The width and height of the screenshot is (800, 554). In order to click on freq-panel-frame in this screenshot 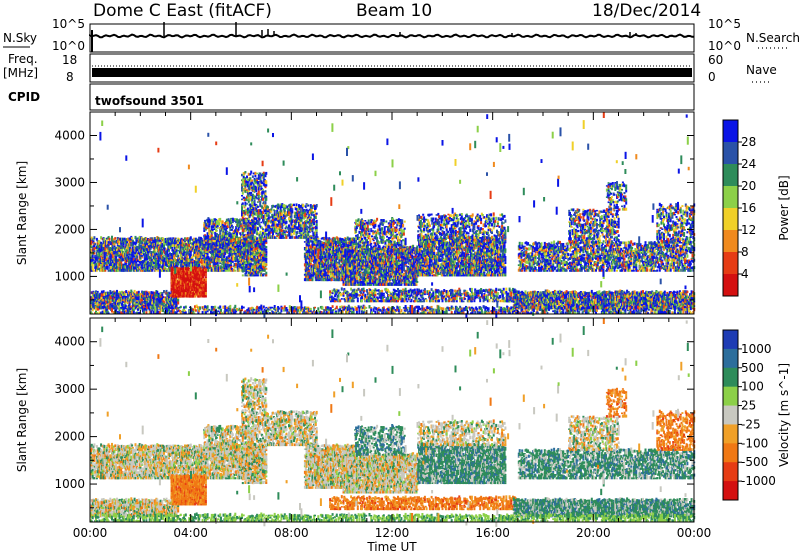, I will do `click(392, 68)`.